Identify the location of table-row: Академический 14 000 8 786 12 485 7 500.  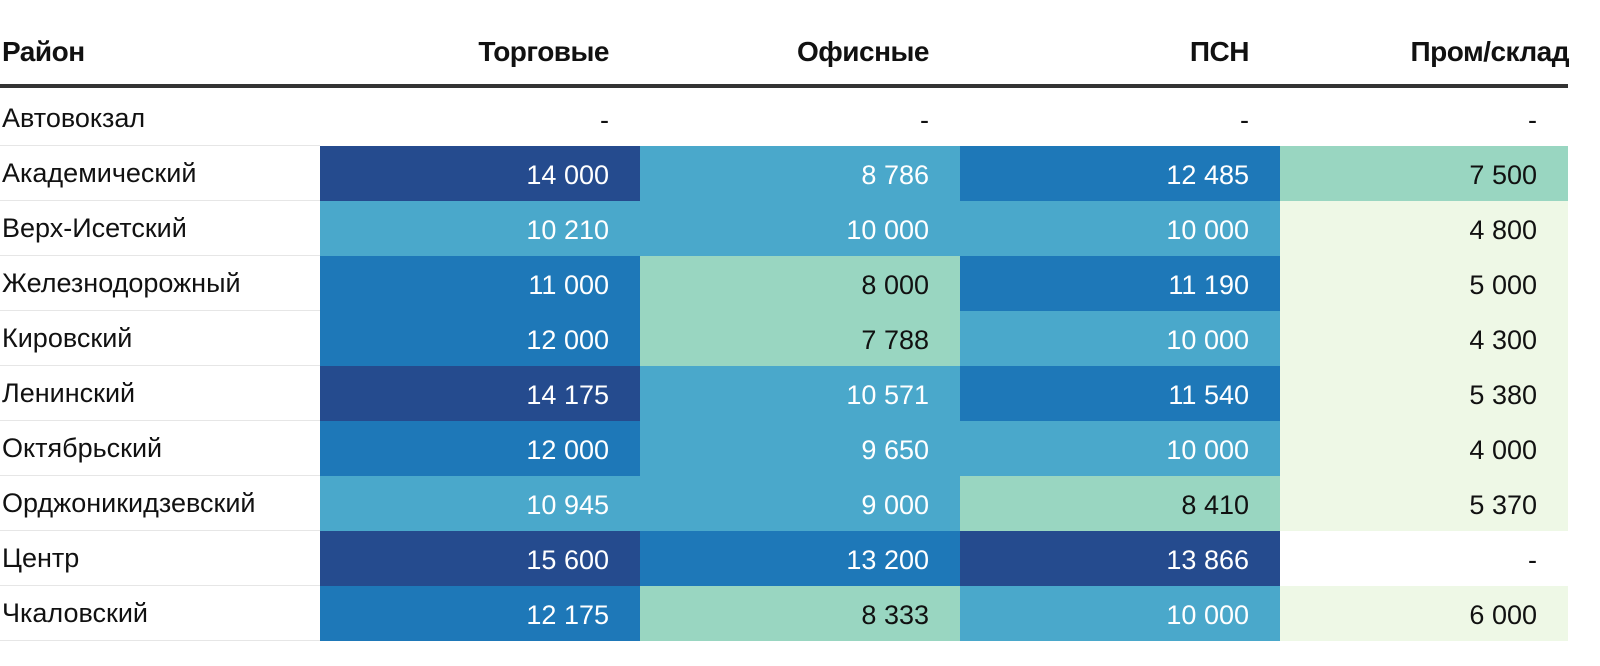
(784, 173).